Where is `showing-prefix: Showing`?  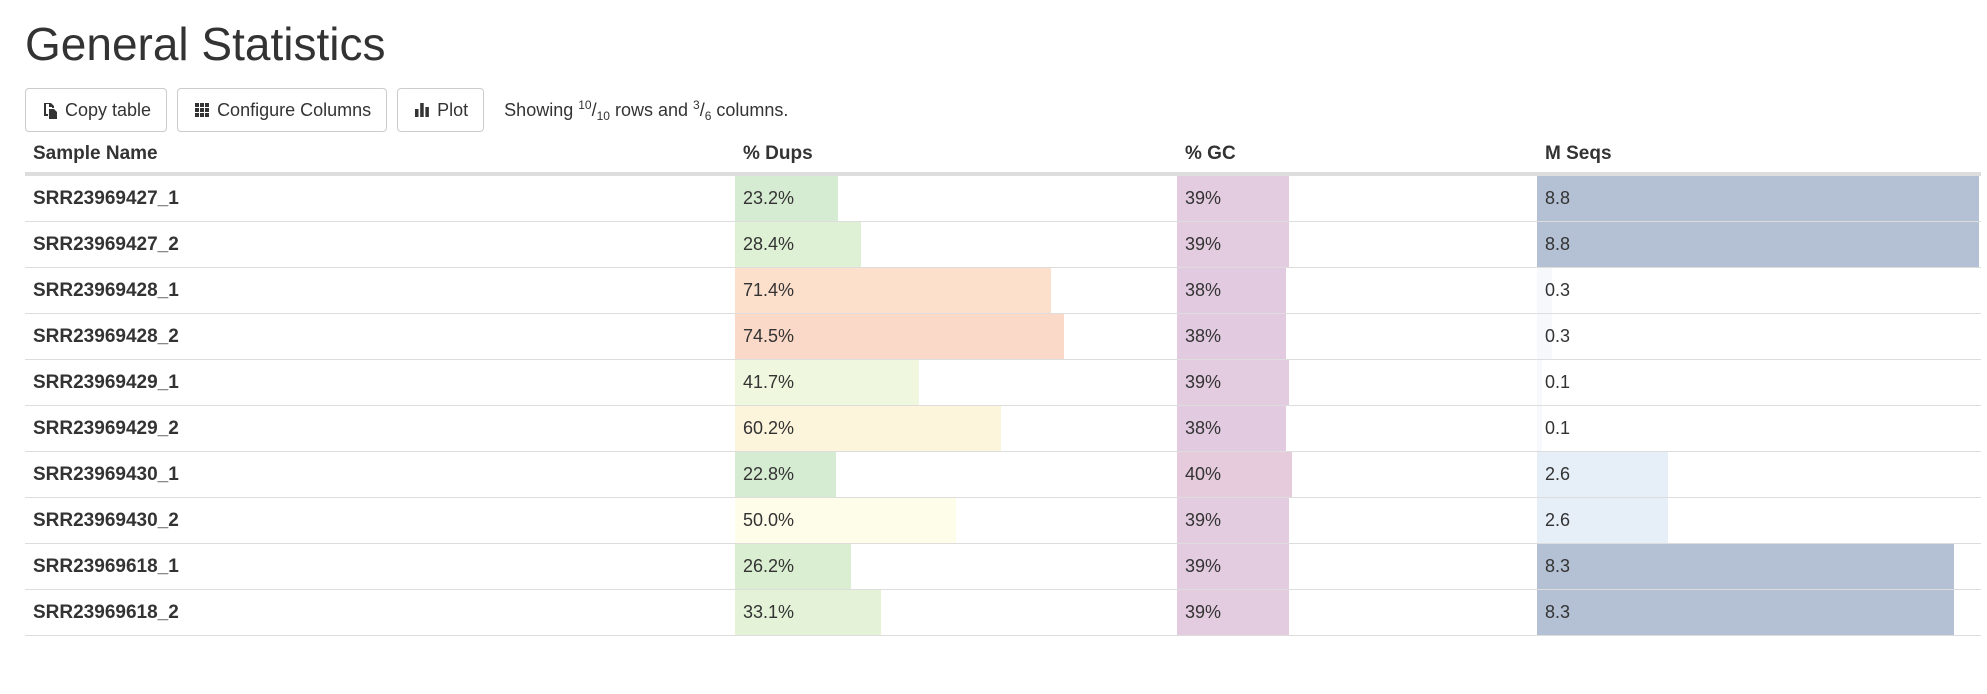
showing-prefix: Showing is located at coordinates (541, 109).